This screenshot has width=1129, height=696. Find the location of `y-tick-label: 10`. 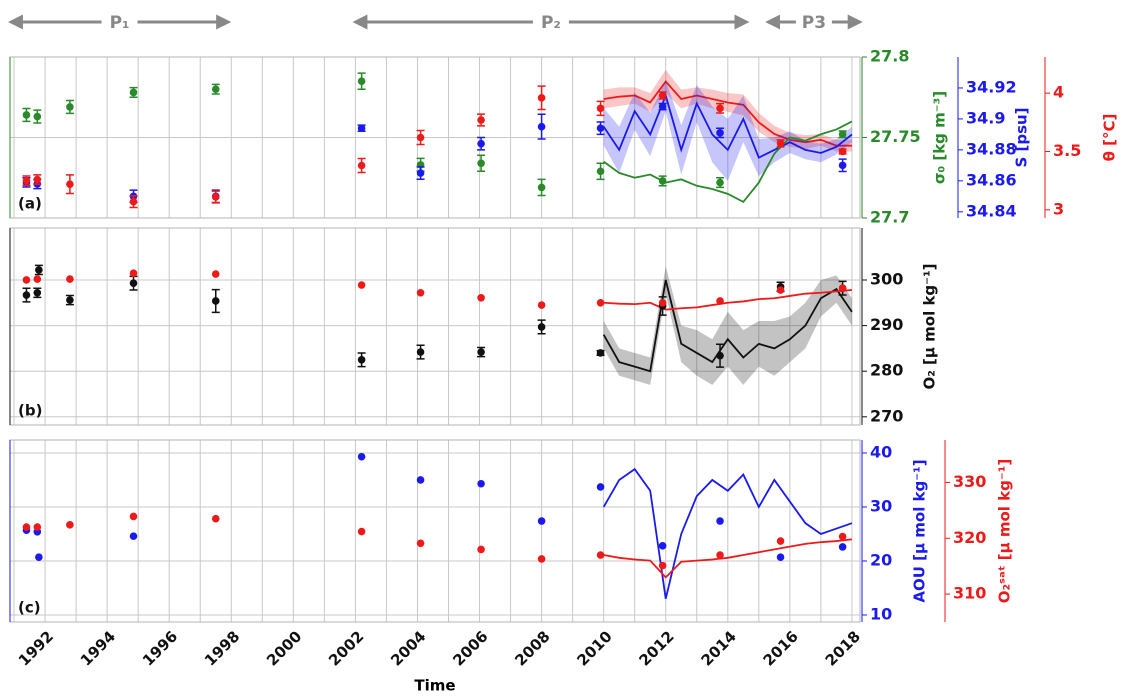

y-tick-label: 10 is located at coordinates (881, 613).